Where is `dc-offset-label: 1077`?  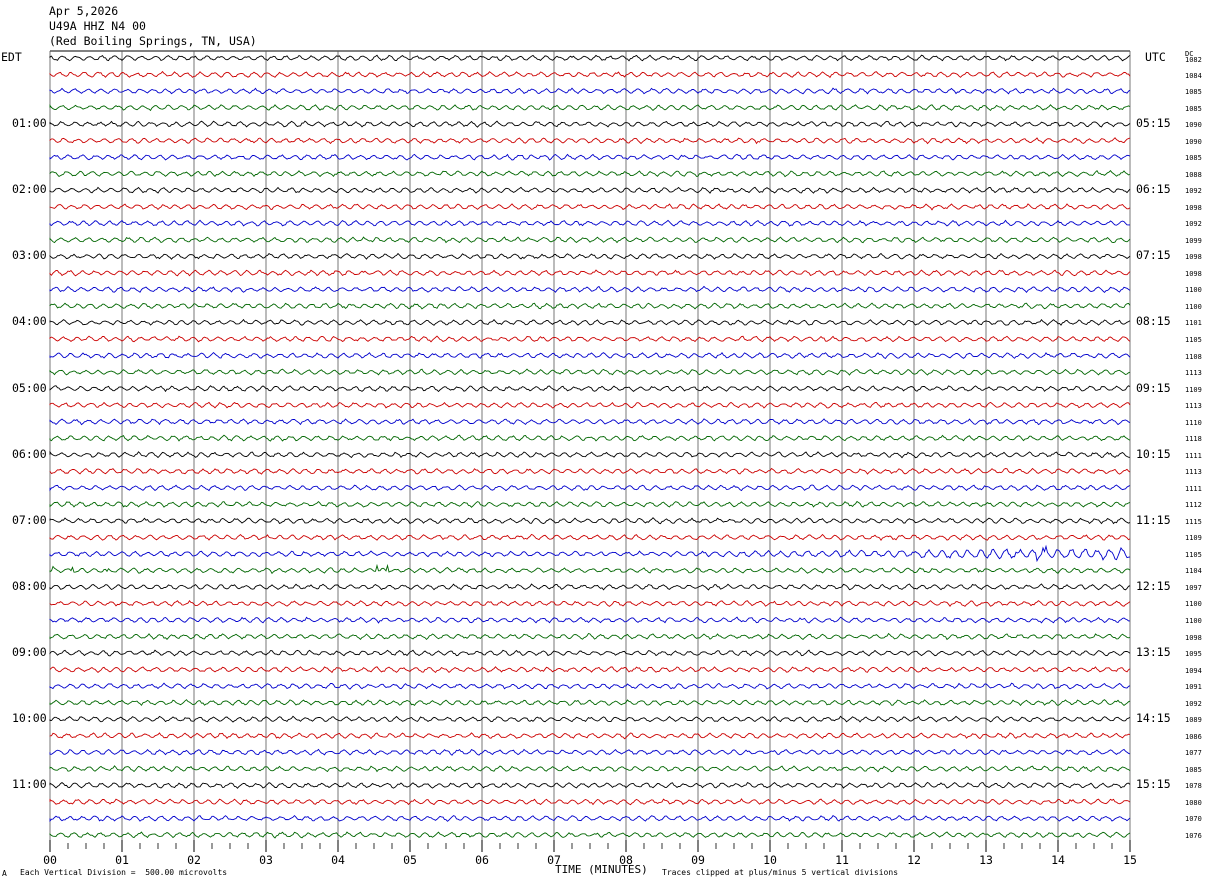
dc-offset-label: 1077 is located at coordinates (1193, 753).